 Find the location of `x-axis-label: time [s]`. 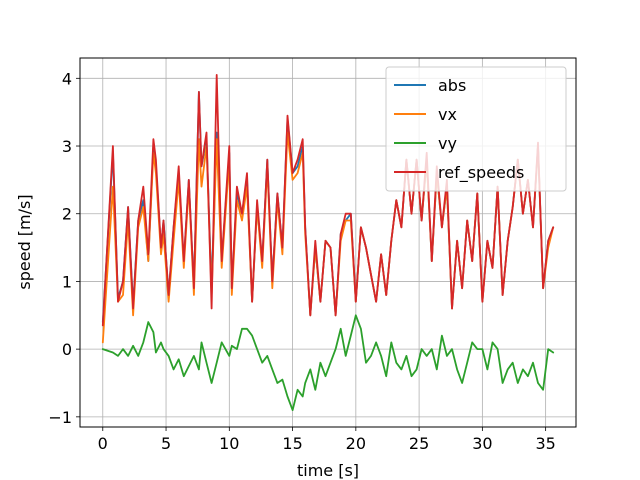

x-axis-label: time [s] is located at coordinates (328, 470).